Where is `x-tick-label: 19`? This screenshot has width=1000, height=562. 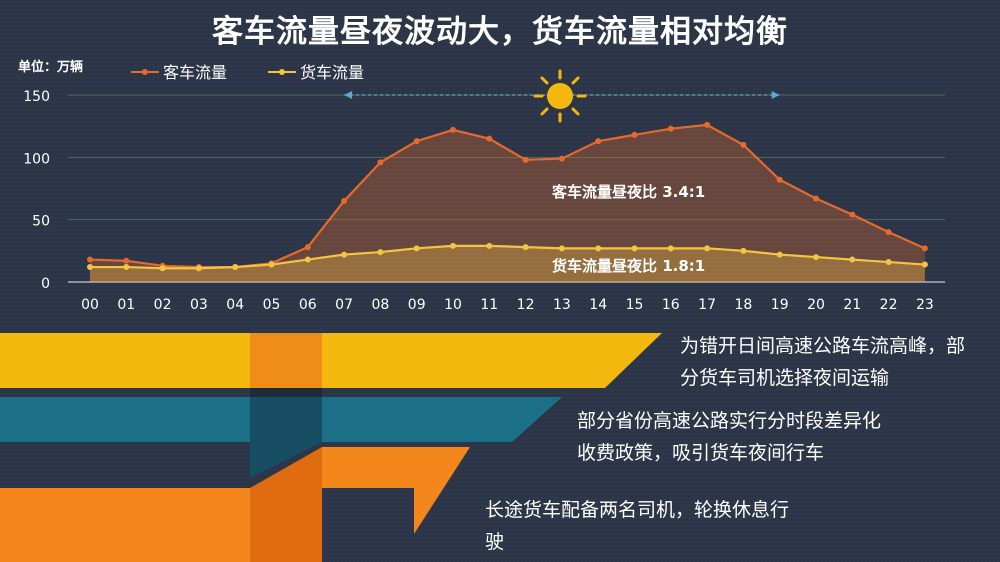 x-tick-label: 19 is located at coordinates (780, 305).